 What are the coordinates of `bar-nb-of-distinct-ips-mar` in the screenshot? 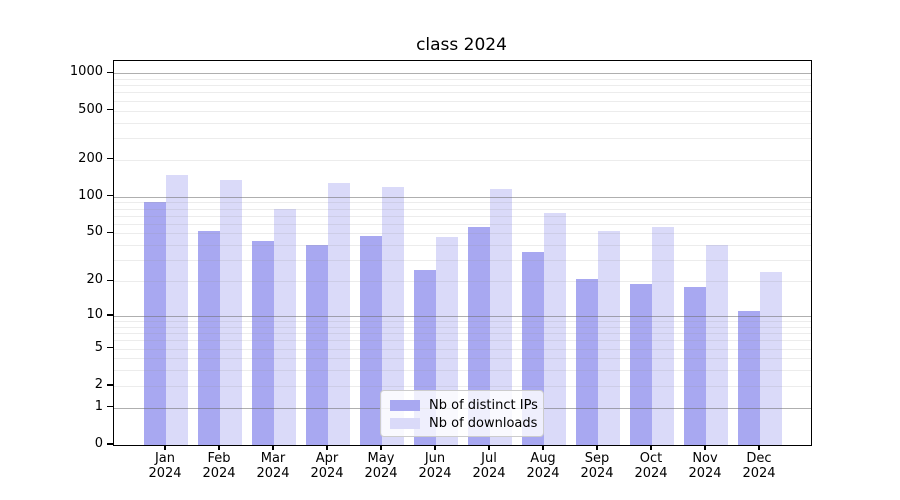 It's located at (263, 343).